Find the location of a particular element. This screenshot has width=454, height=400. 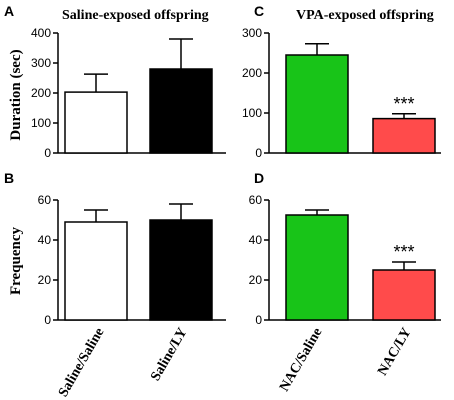

panel-title-a: Saline-exposed offspring is located at coordinates (135, 15).